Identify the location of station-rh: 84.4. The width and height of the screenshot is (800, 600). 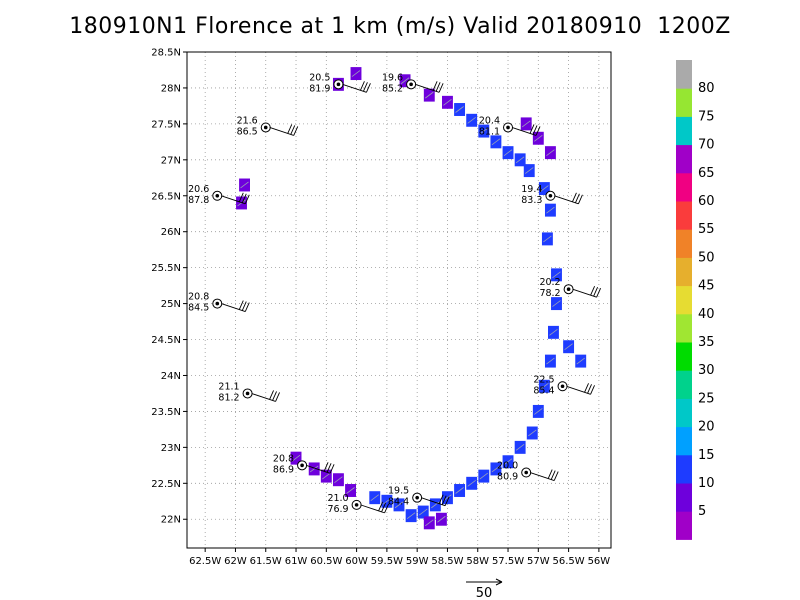
(398, 502).